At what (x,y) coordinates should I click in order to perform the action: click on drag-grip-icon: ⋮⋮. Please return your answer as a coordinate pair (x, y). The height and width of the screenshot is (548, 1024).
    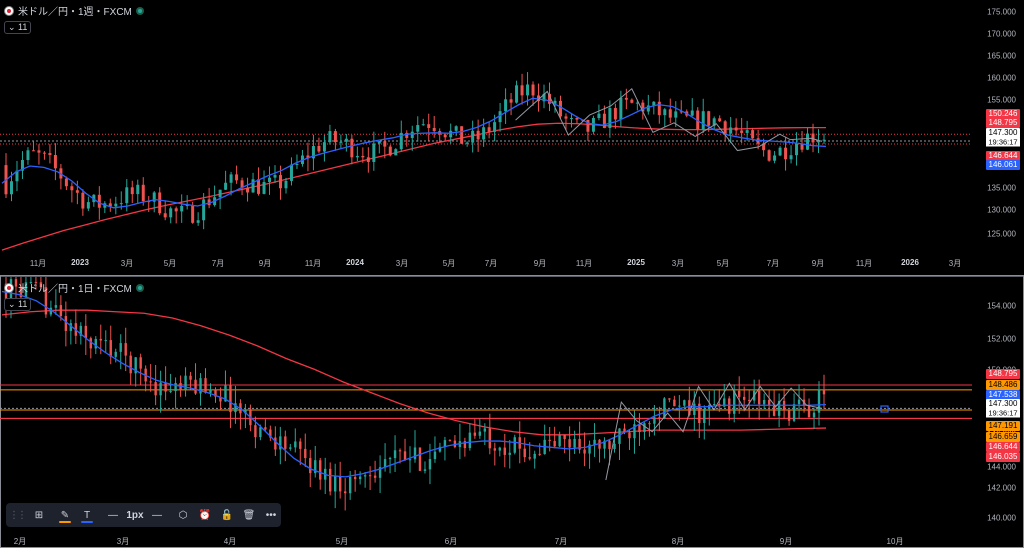
    Looking at the image, I should click on (17, 515).